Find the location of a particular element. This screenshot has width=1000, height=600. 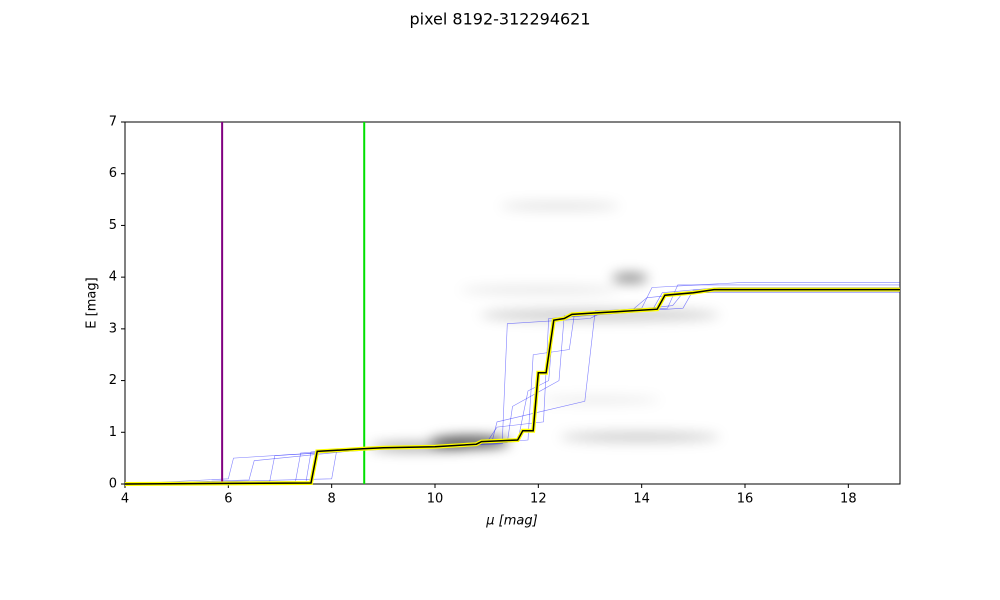

x-tick-label: 4 is located at coordinates (125, 499).